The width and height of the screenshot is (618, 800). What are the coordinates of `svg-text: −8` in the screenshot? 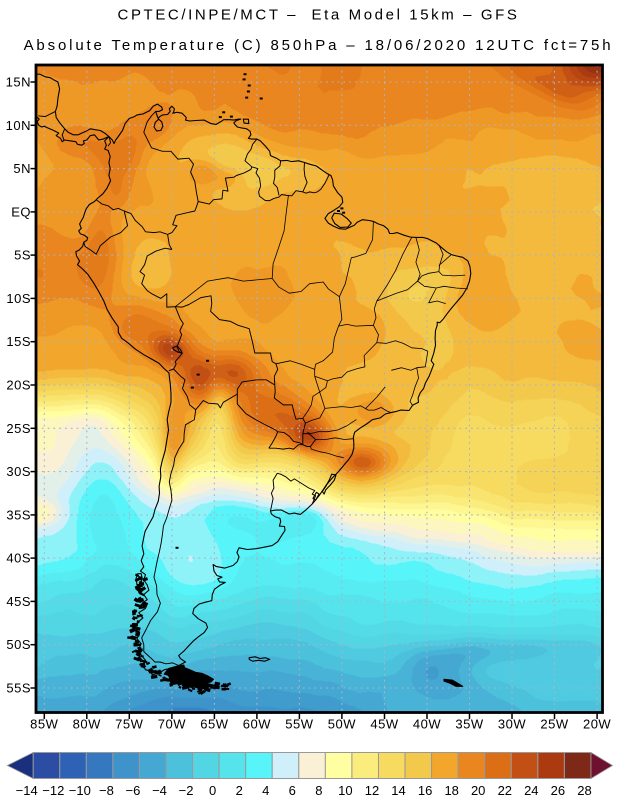 It's located at (106, 790).